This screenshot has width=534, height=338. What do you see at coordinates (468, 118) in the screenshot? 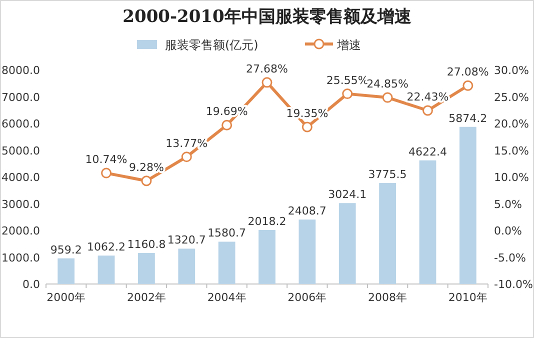
I see `data-label: 5874.2` at bounding box center [468, 118].